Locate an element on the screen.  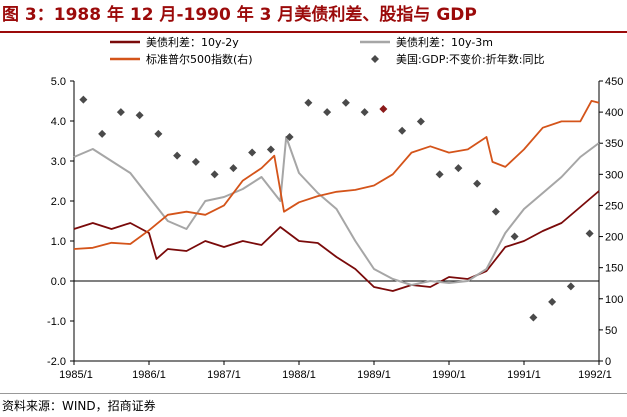
right-tick-label: 250 is located at coordinates (614, 206).